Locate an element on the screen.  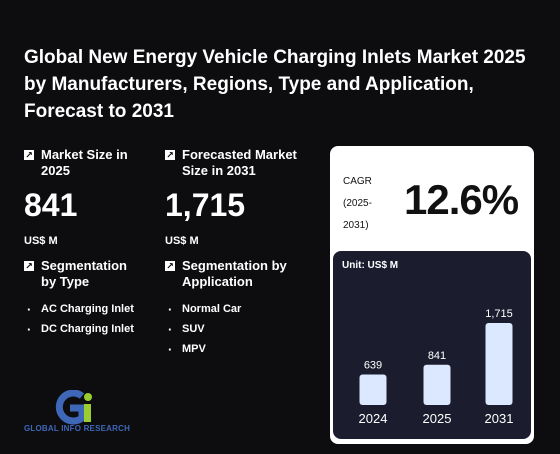
bar-chart: 639 2024 841 2025 1,715 2031 is located at coordinates (436, 367).